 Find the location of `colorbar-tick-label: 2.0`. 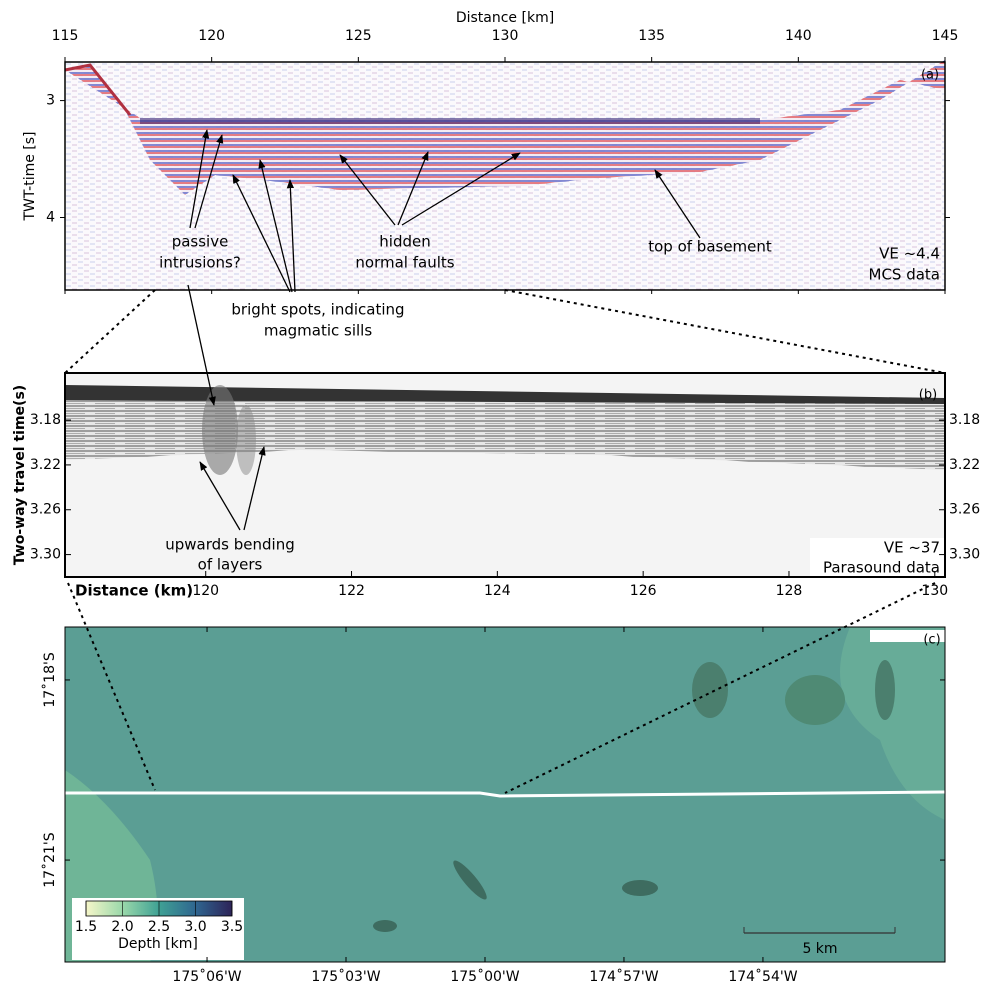

colorbar-tick-label: 2.0 is located at coordinates (122, 927).